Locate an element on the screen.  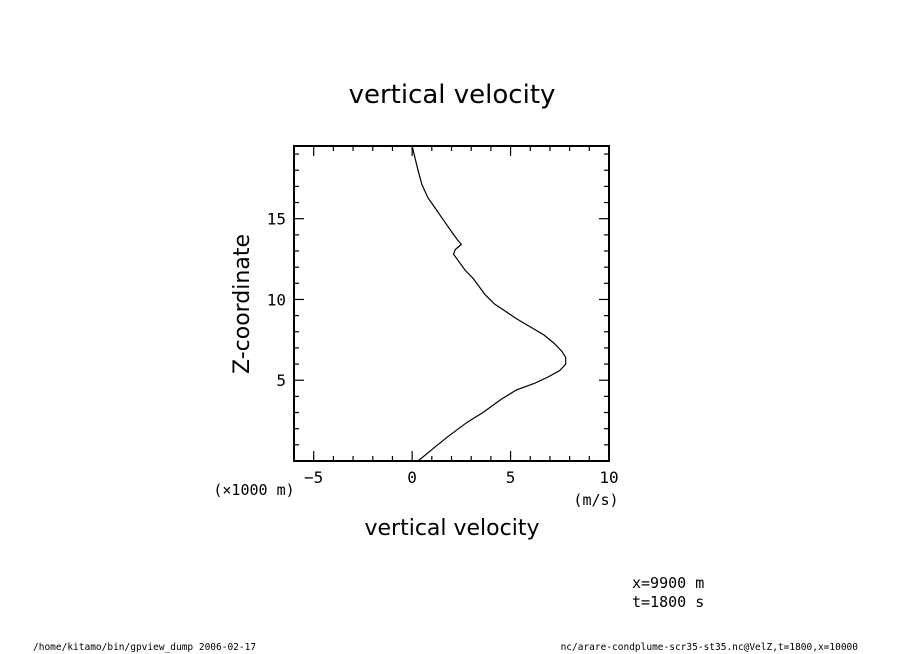
y-axis-units: (×1000 m) is located at coordinates (253, 490).